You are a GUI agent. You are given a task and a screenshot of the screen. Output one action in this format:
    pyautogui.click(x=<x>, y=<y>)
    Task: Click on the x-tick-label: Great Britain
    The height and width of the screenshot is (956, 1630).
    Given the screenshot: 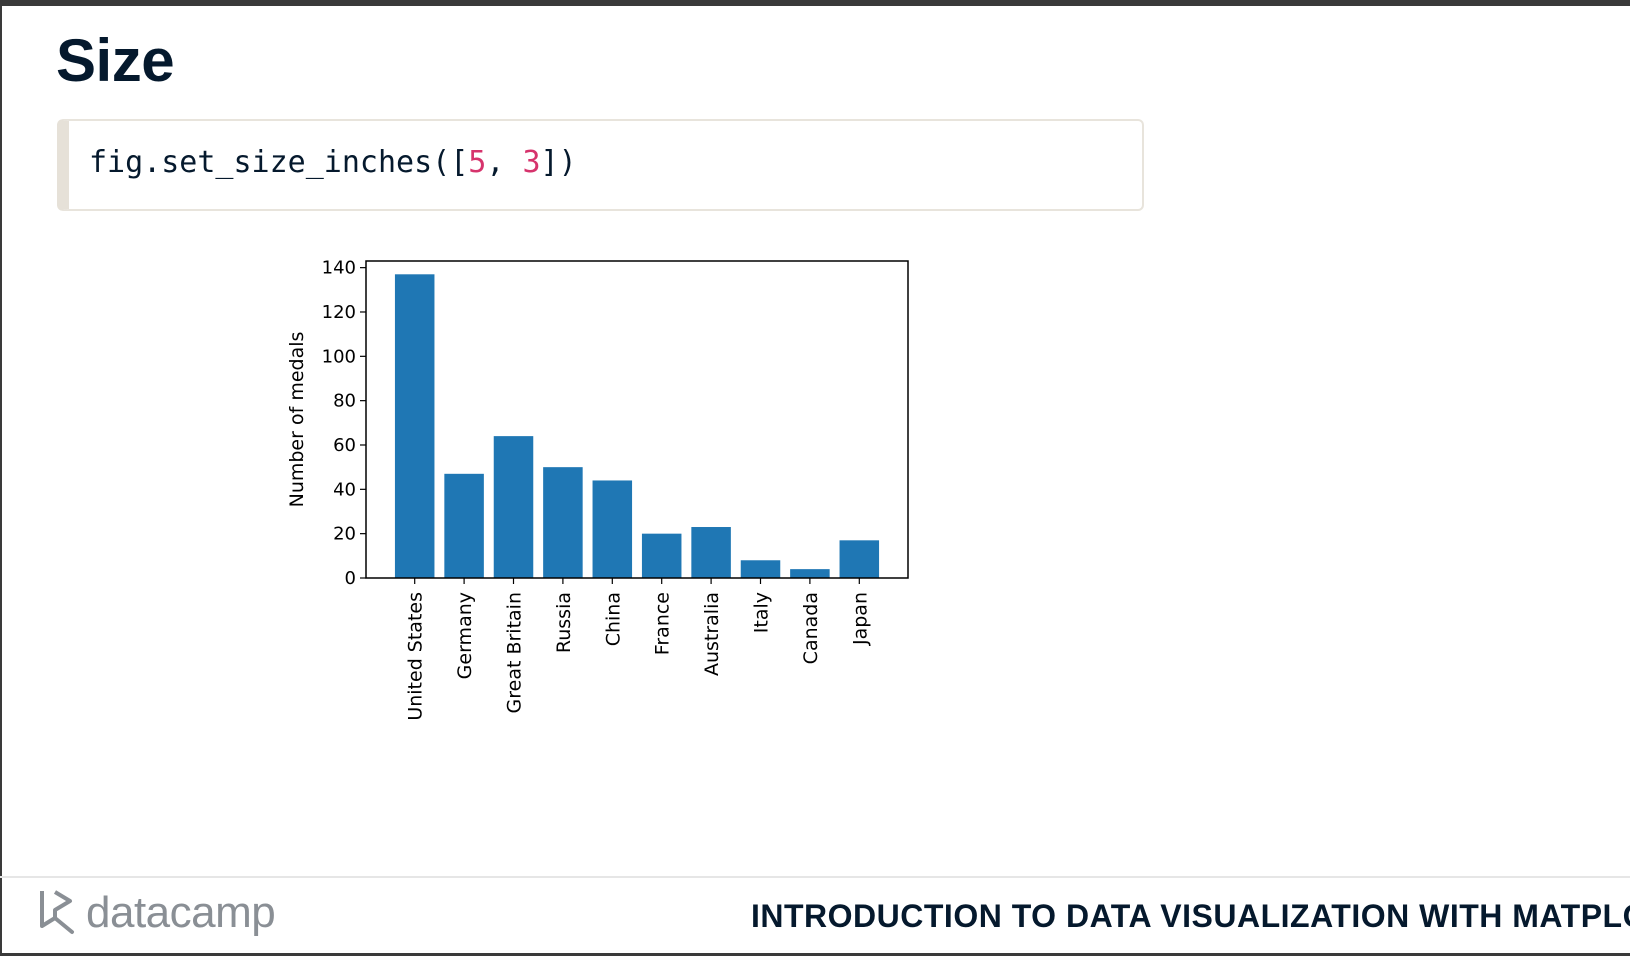 What is the action you would take?
    pyautogui.click(x=515, y=652)
    